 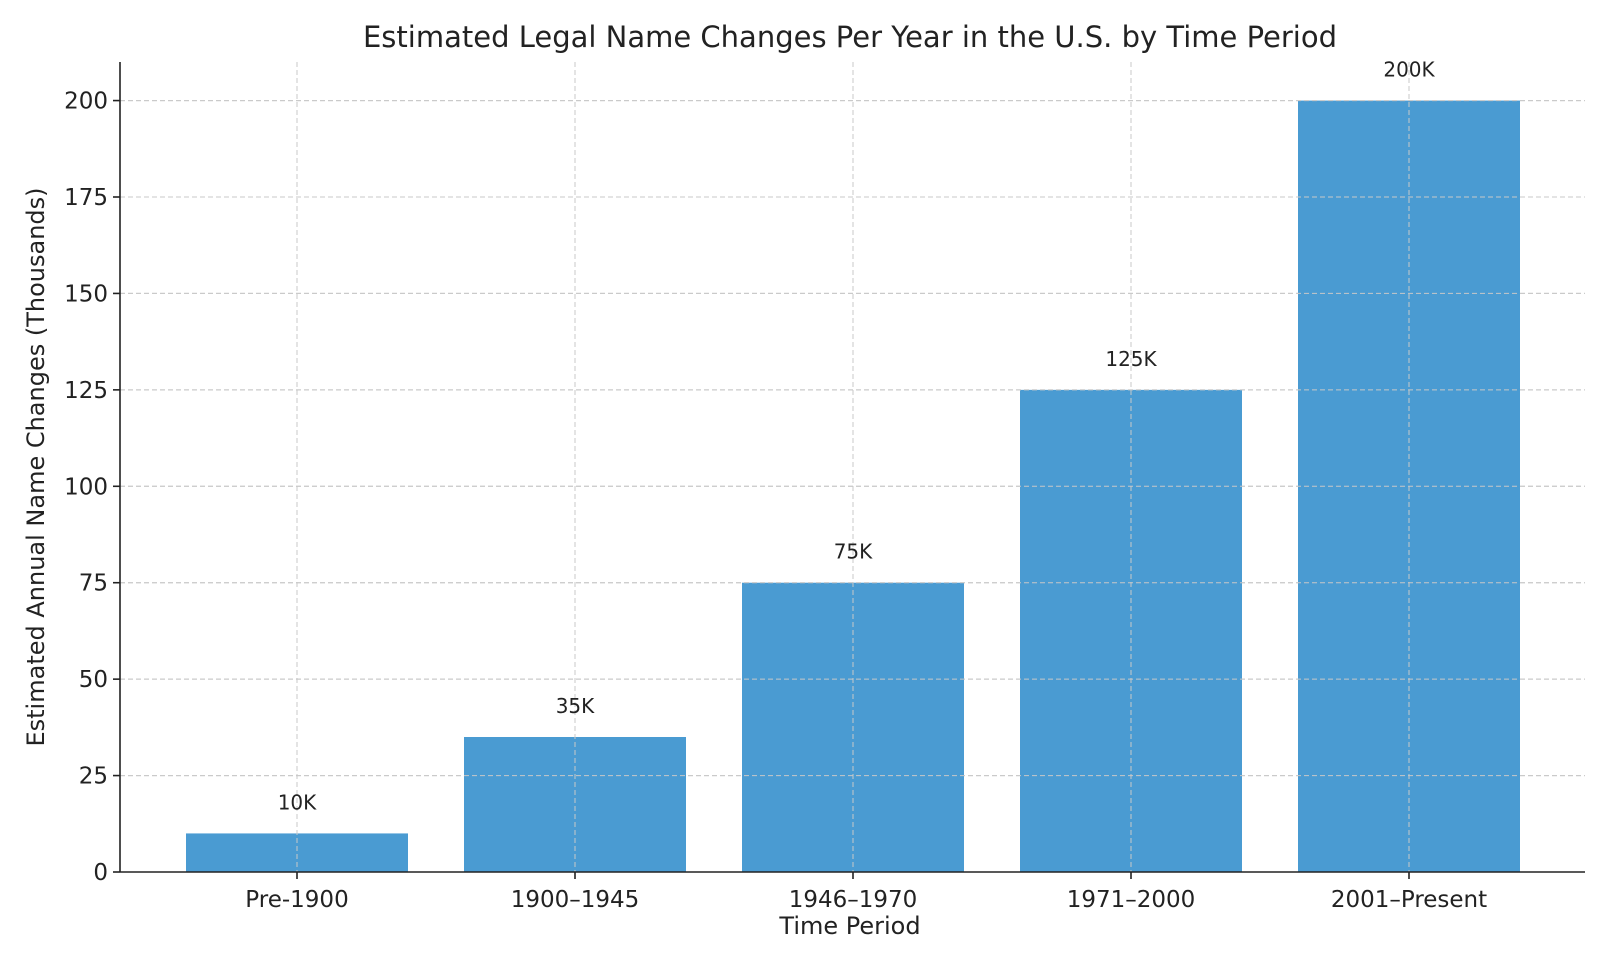 I want to click on data-label: 200K, so click(x=1409, y=70).